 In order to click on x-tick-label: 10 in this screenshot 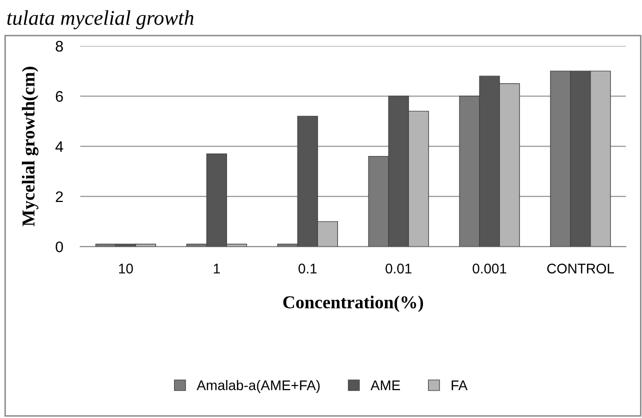, I will do `click(126, 269)`.